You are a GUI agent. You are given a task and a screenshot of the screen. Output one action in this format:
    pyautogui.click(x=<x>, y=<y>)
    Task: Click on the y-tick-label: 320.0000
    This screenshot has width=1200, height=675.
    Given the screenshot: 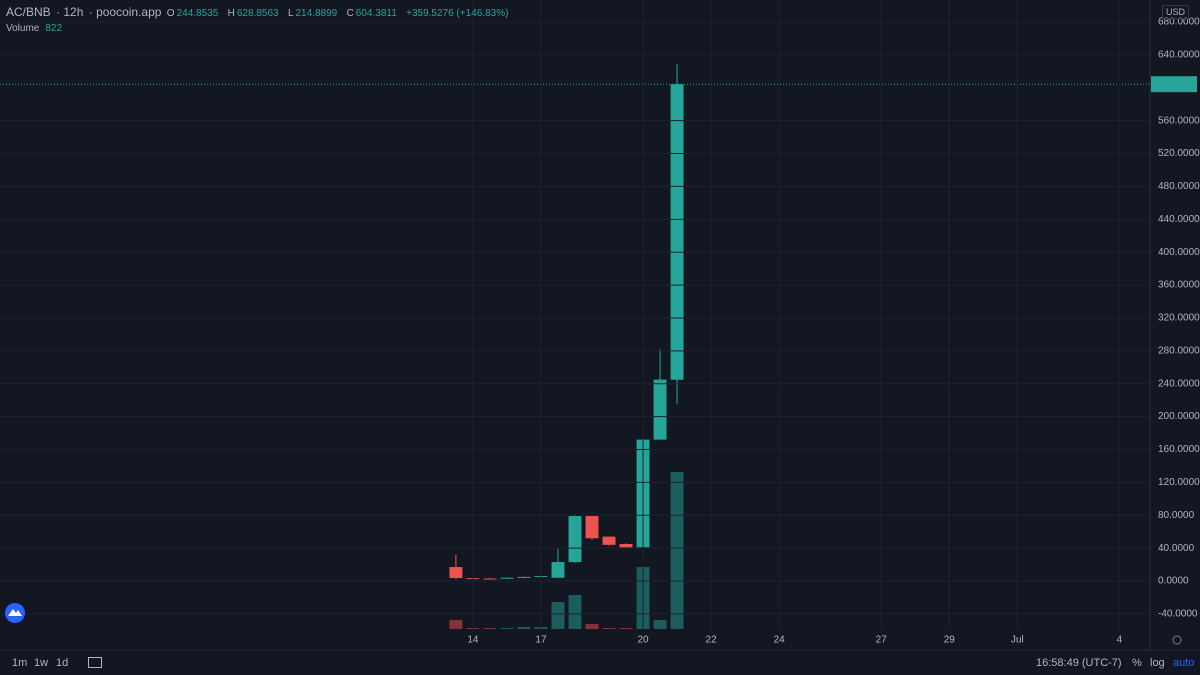 What is the action you would take?
    pyautogui.click(x=1179, y=318)
    